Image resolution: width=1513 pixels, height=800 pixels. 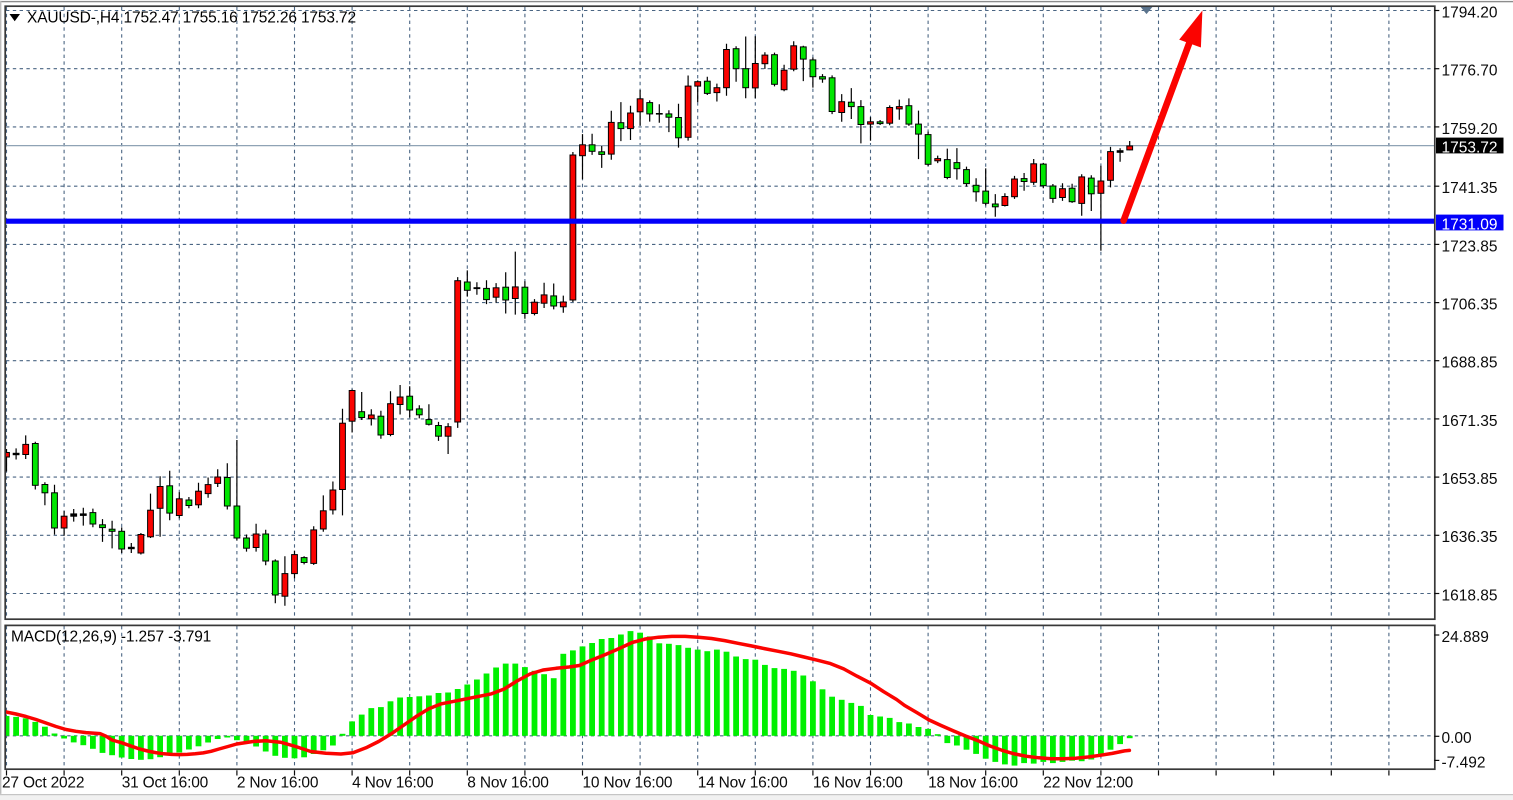 I want to click on svg-text: 1723.85, so click(x=1470, y=246).